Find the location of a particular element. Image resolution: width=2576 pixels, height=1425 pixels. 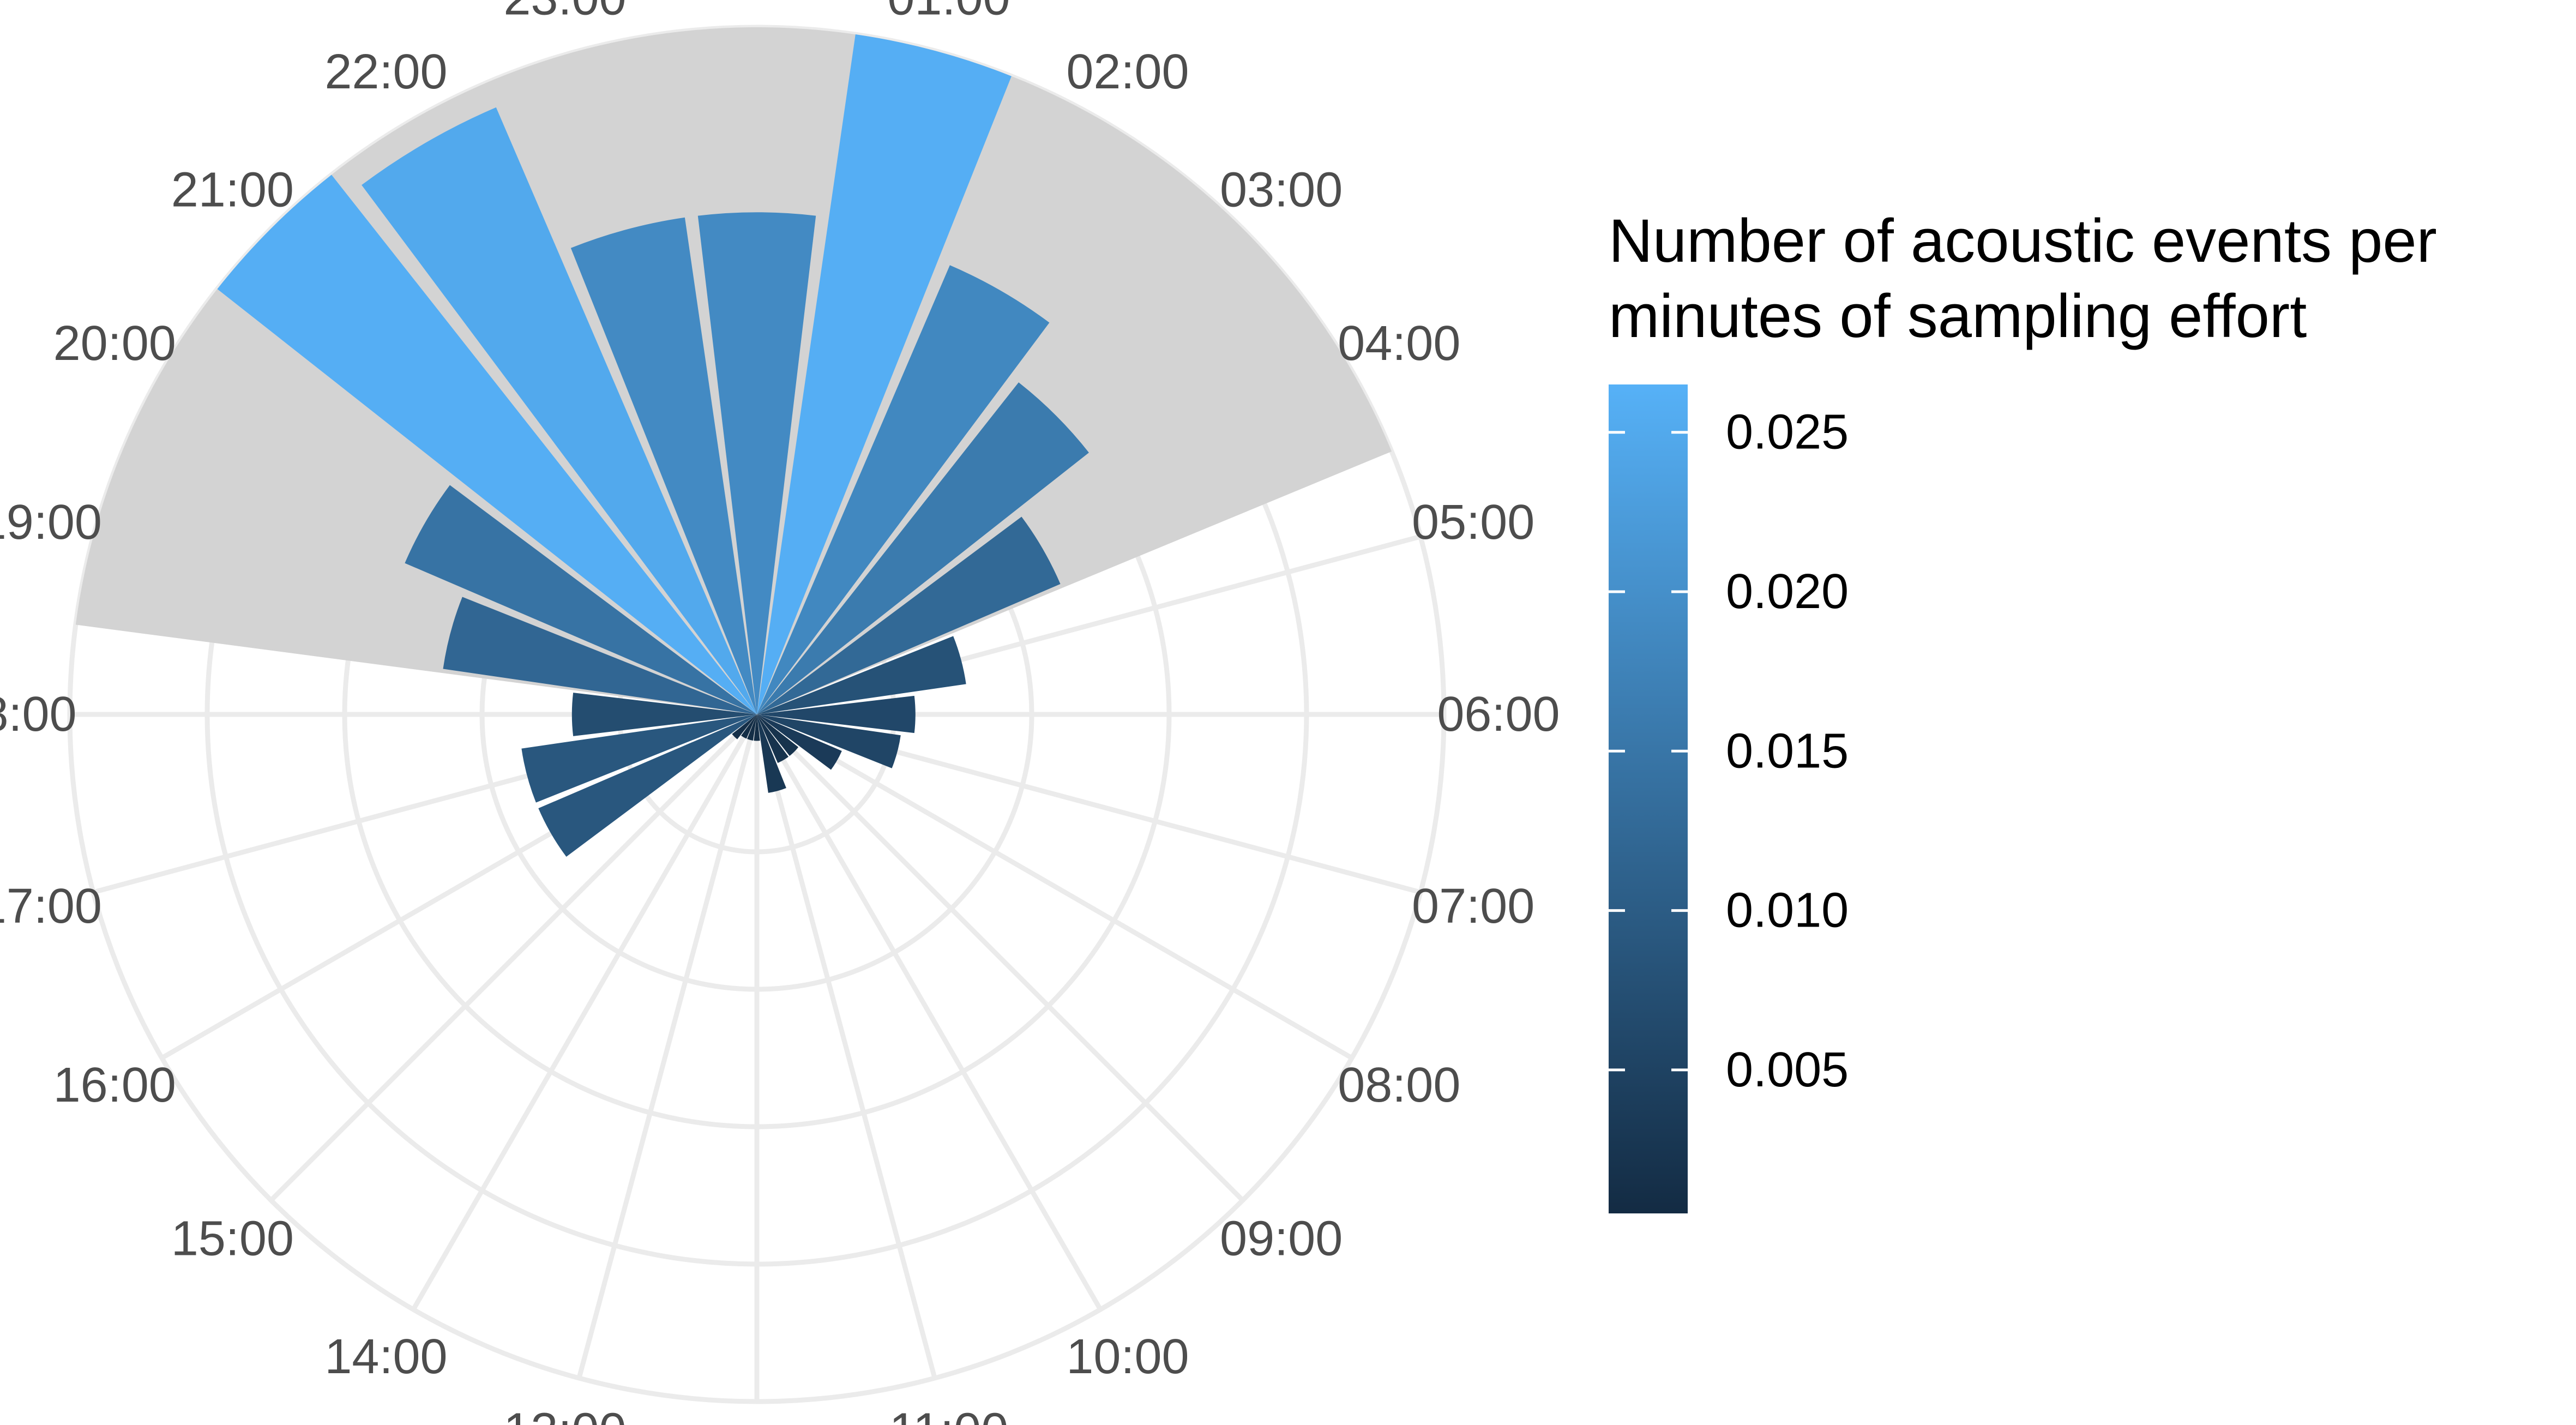

colorbar is located at coordinates (1648, 798).